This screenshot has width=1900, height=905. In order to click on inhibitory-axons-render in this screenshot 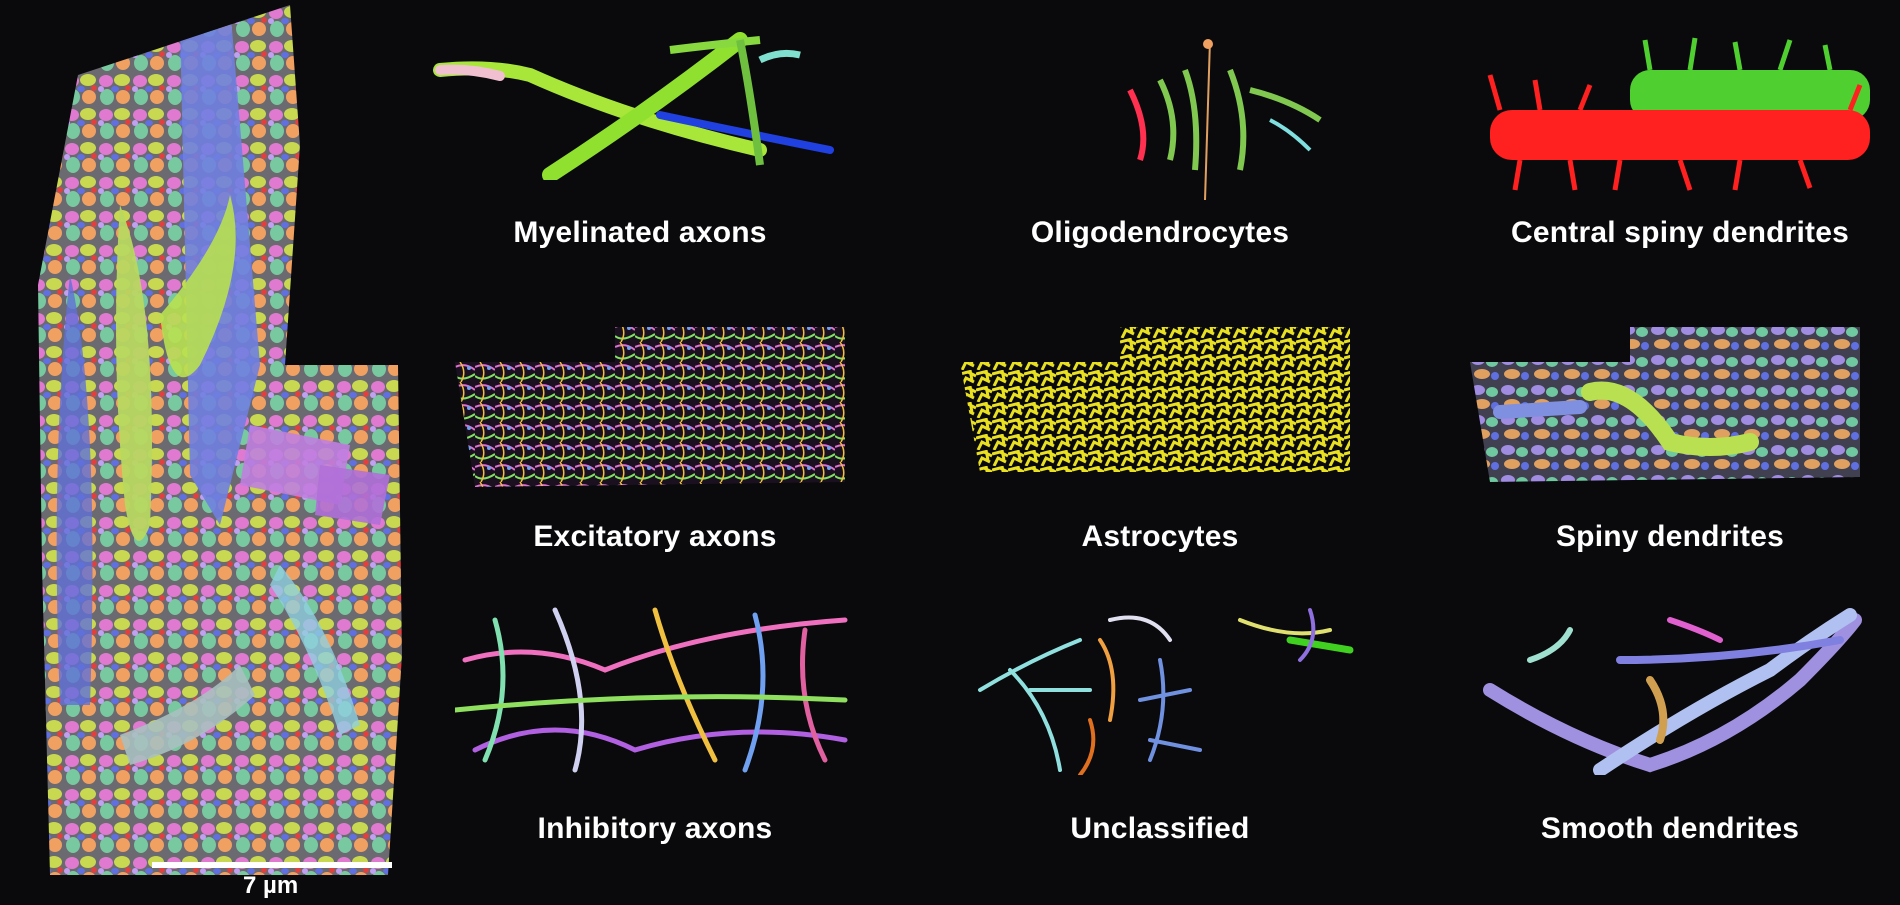, I will do `click(653, 687)`.